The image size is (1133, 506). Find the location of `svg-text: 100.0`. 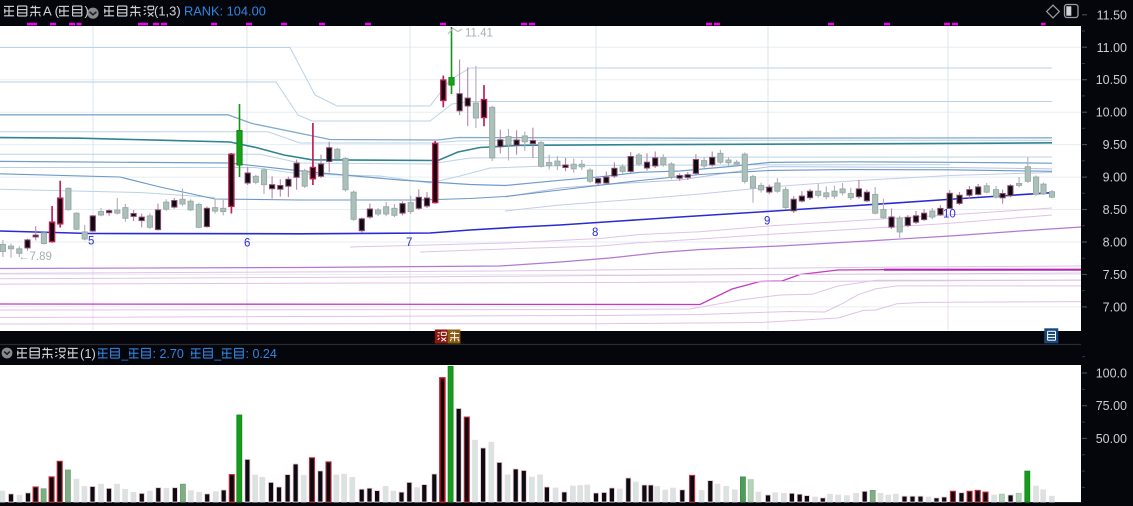

svg-text: 100.0 is located at coordinates (1111, 374).